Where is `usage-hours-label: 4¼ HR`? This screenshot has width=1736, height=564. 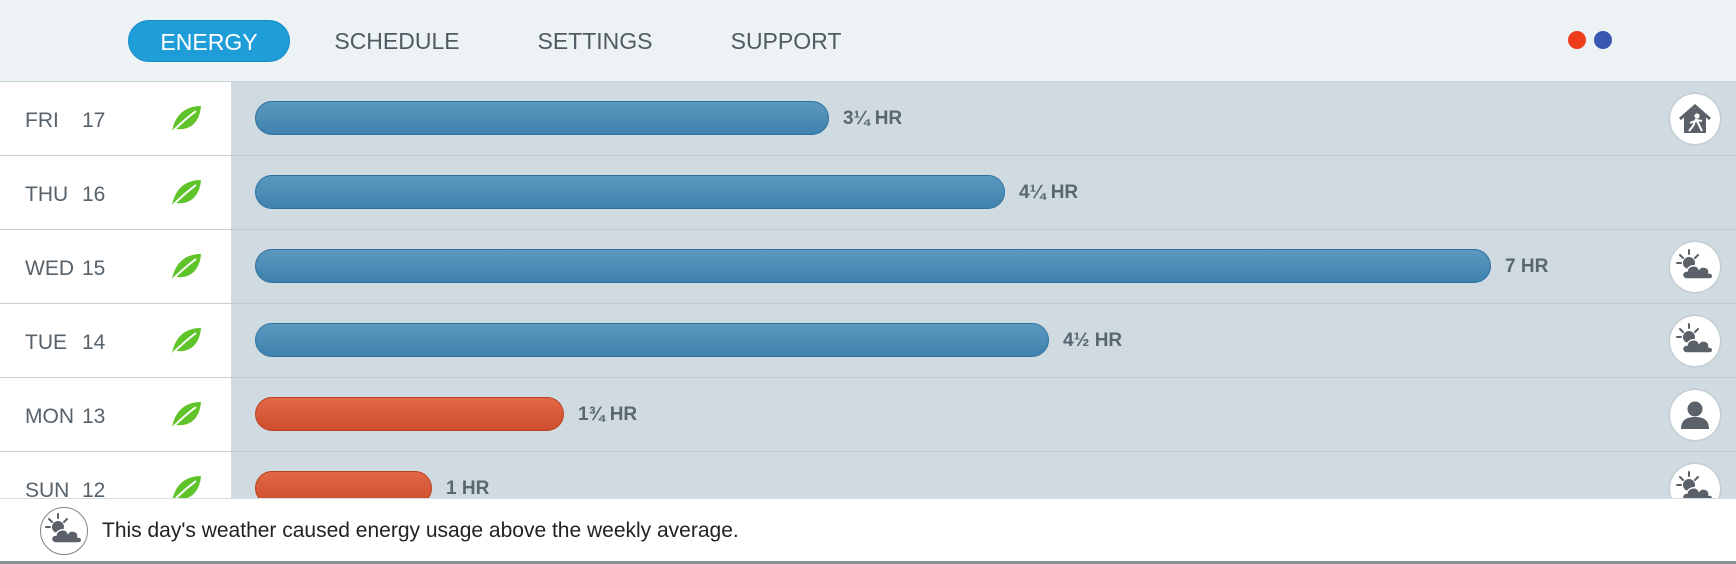
usage-hours-label: 4¼ HR is located at coordinates (1049, 192).